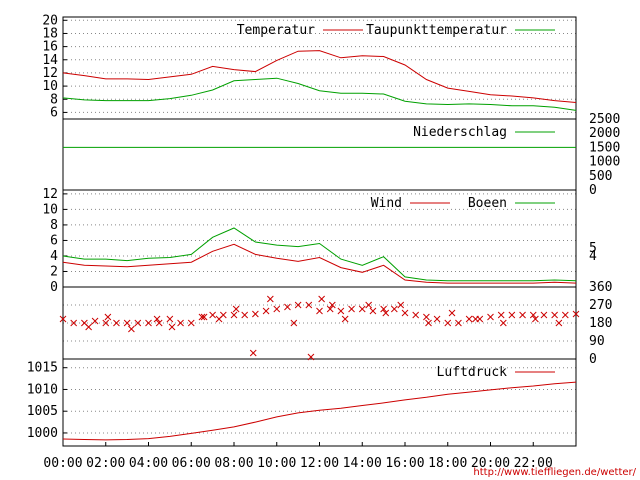 The width and height of the screenshot is (640, 480). Describe the element at coordinates (54, 287) in the screenshot. I see `y-tick-label: 0` at that location.